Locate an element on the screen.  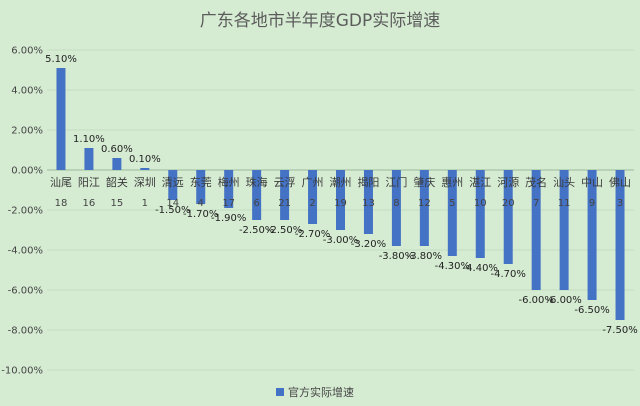
category-label: 江门 is located at coordinates (396, 182).